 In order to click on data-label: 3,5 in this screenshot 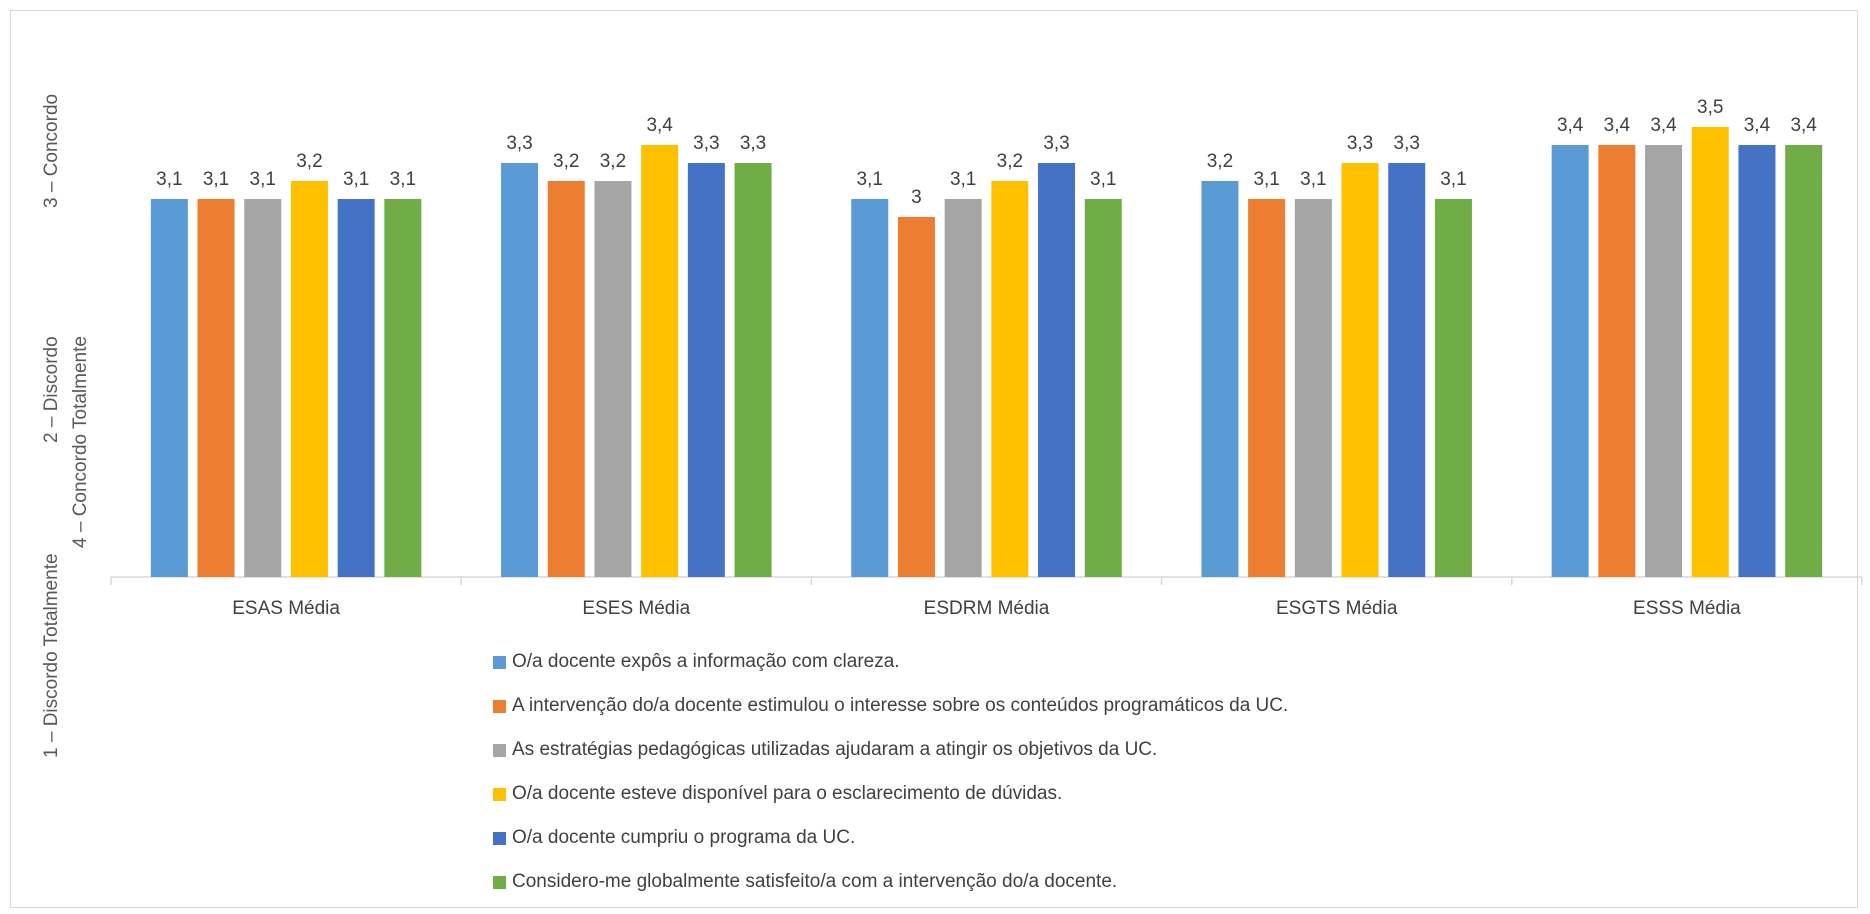, I will do `click(1710, 107)`.